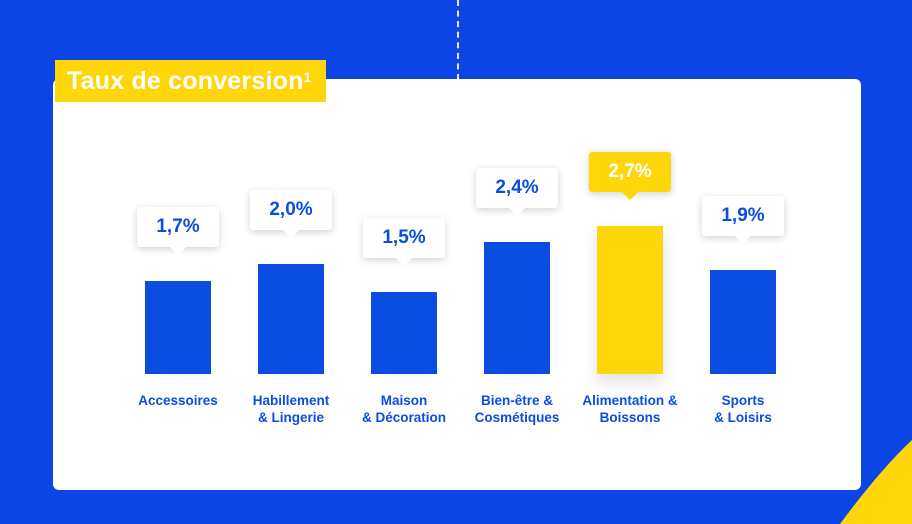 Image resolution: width=912 pixels, height=524 pixels. What do you see at coordinates (404, 400) in the screenshot?
I see `category-label-line: Maison` at bounding box center [404, 400].